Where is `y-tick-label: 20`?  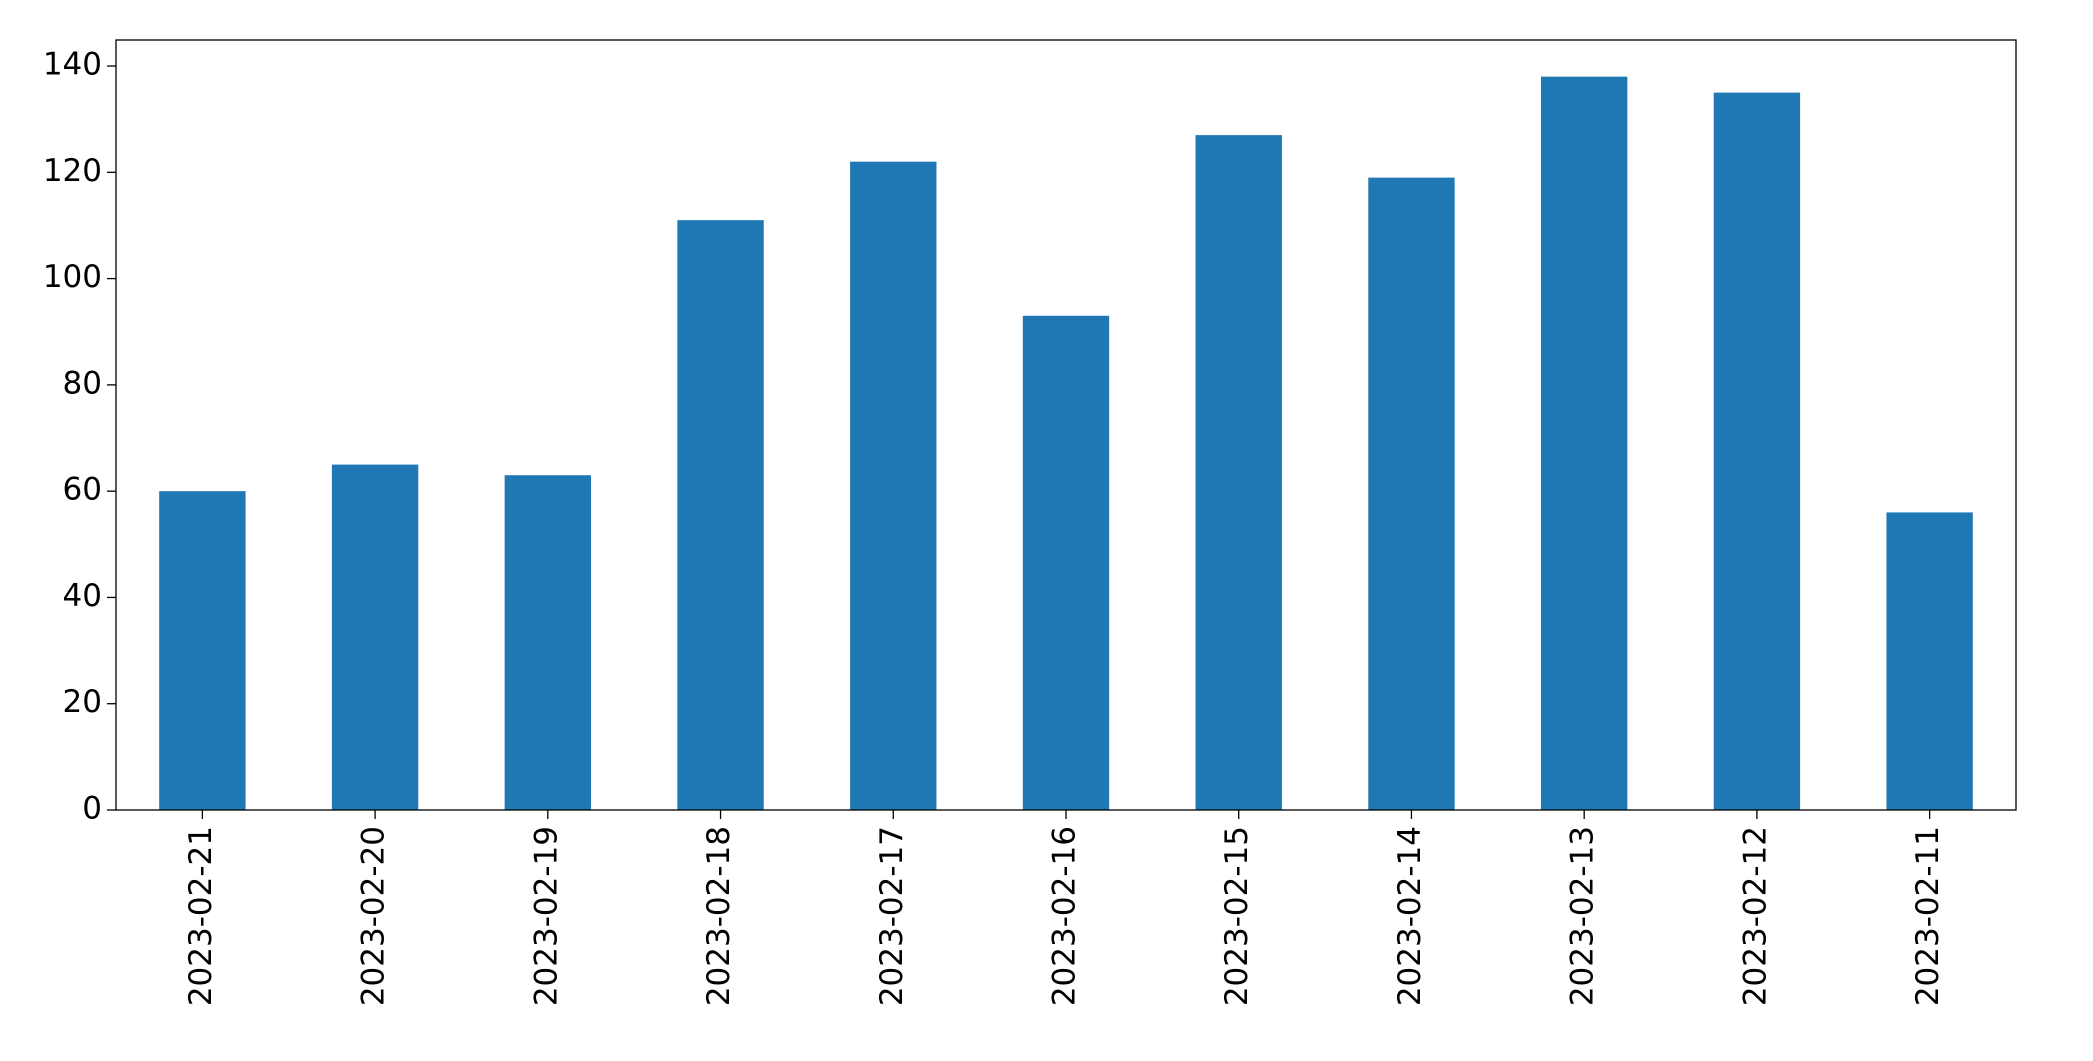 y-tick-label: 20 is located at coordinates (82, 702).